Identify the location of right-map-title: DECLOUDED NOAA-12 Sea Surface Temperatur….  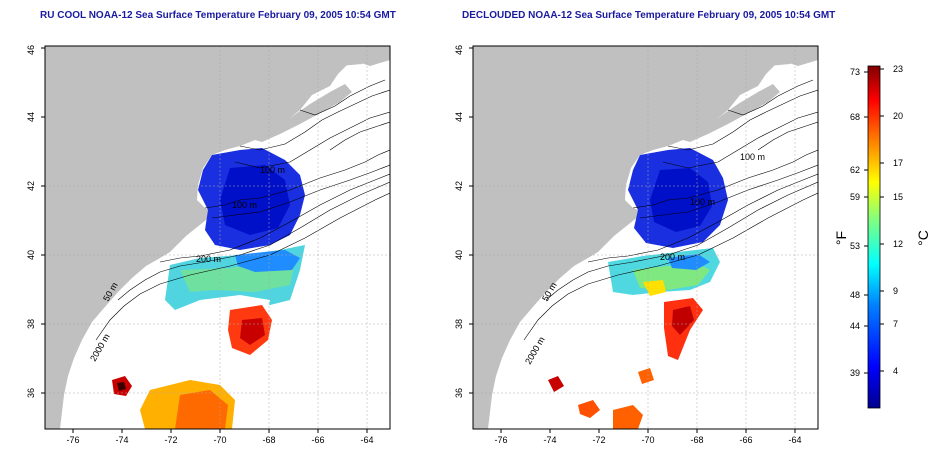
(649, 15).